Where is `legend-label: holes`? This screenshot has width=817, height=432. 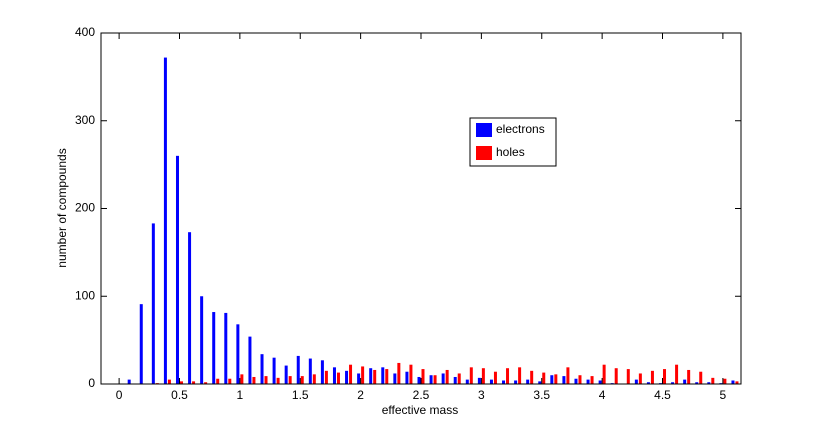
legend-label: holes is located at coordinates (510, 152).